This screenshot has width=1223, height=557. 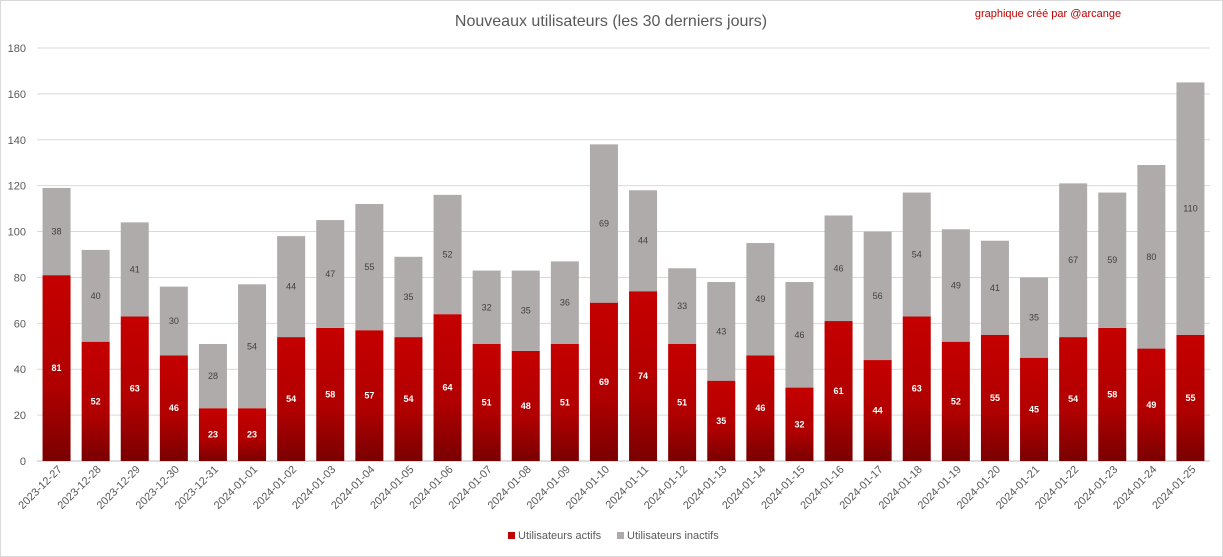 What do you see at coordinates (1048, 14) in the screenshot?
I see `chart-credit: graphique créé par @arcange` at bounding box center [1048, 14].